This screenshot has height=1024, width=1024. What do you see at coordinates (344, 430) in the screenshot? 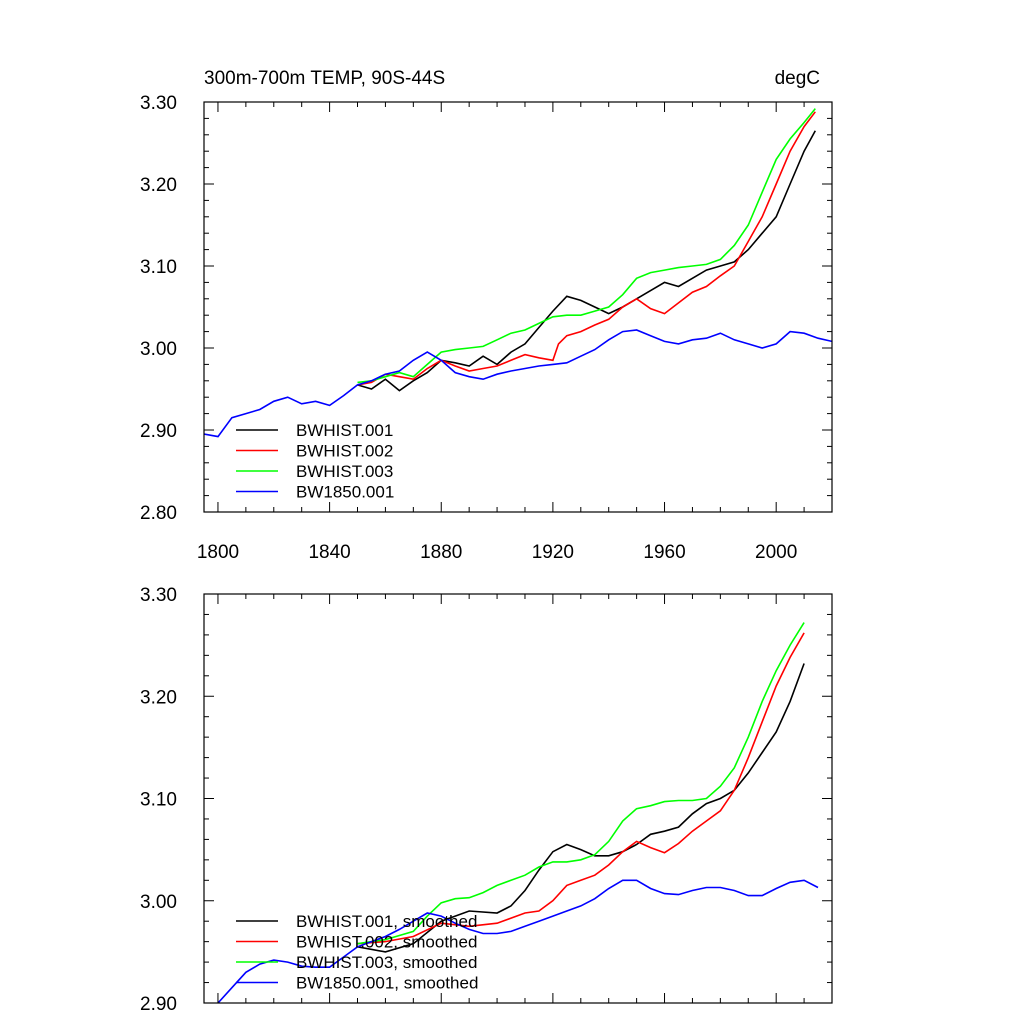
I see `legend-label: BWHIST.001` at bounding box center [344, 430].